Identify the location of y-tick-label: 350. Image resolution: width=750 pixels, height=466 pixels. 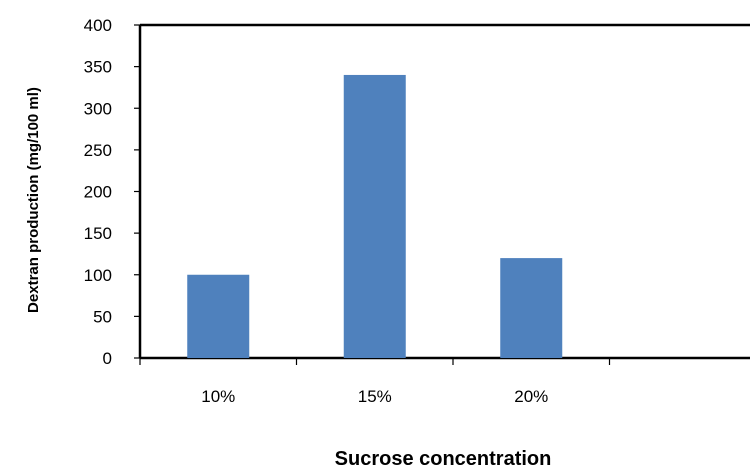
(98, 67).